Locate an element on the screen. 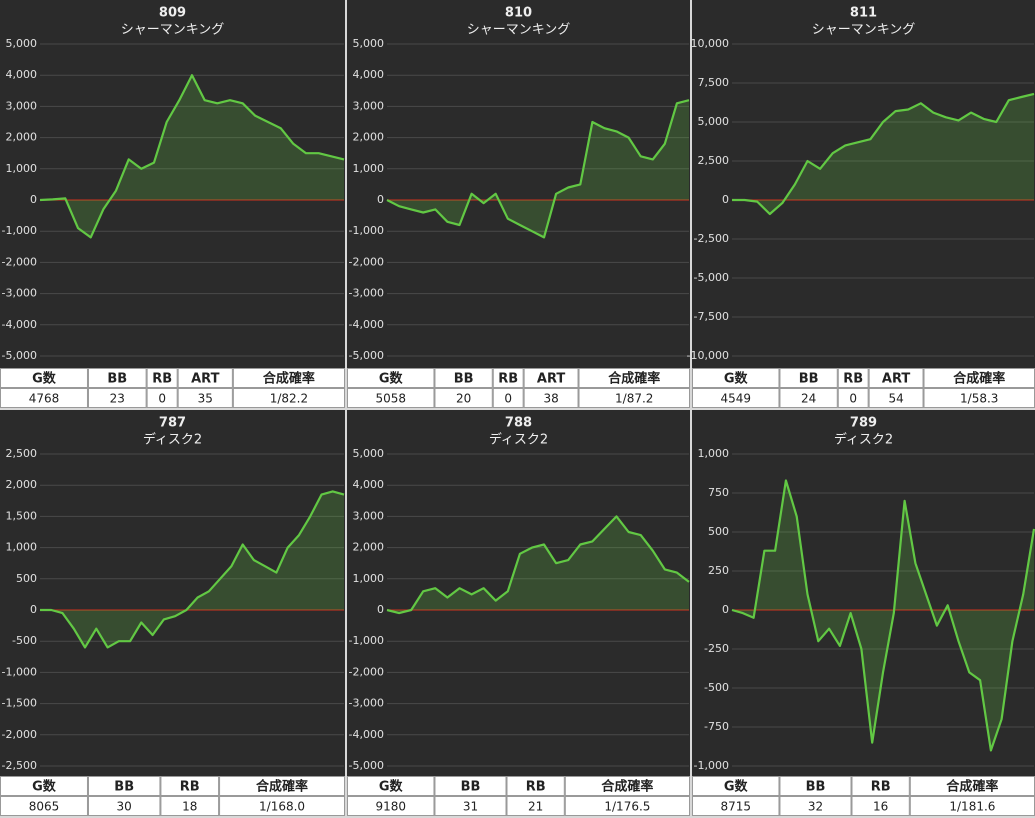 This screenshot has width=1035, height=818. y-tick-label: -500 is located at coordinates (716, 687).